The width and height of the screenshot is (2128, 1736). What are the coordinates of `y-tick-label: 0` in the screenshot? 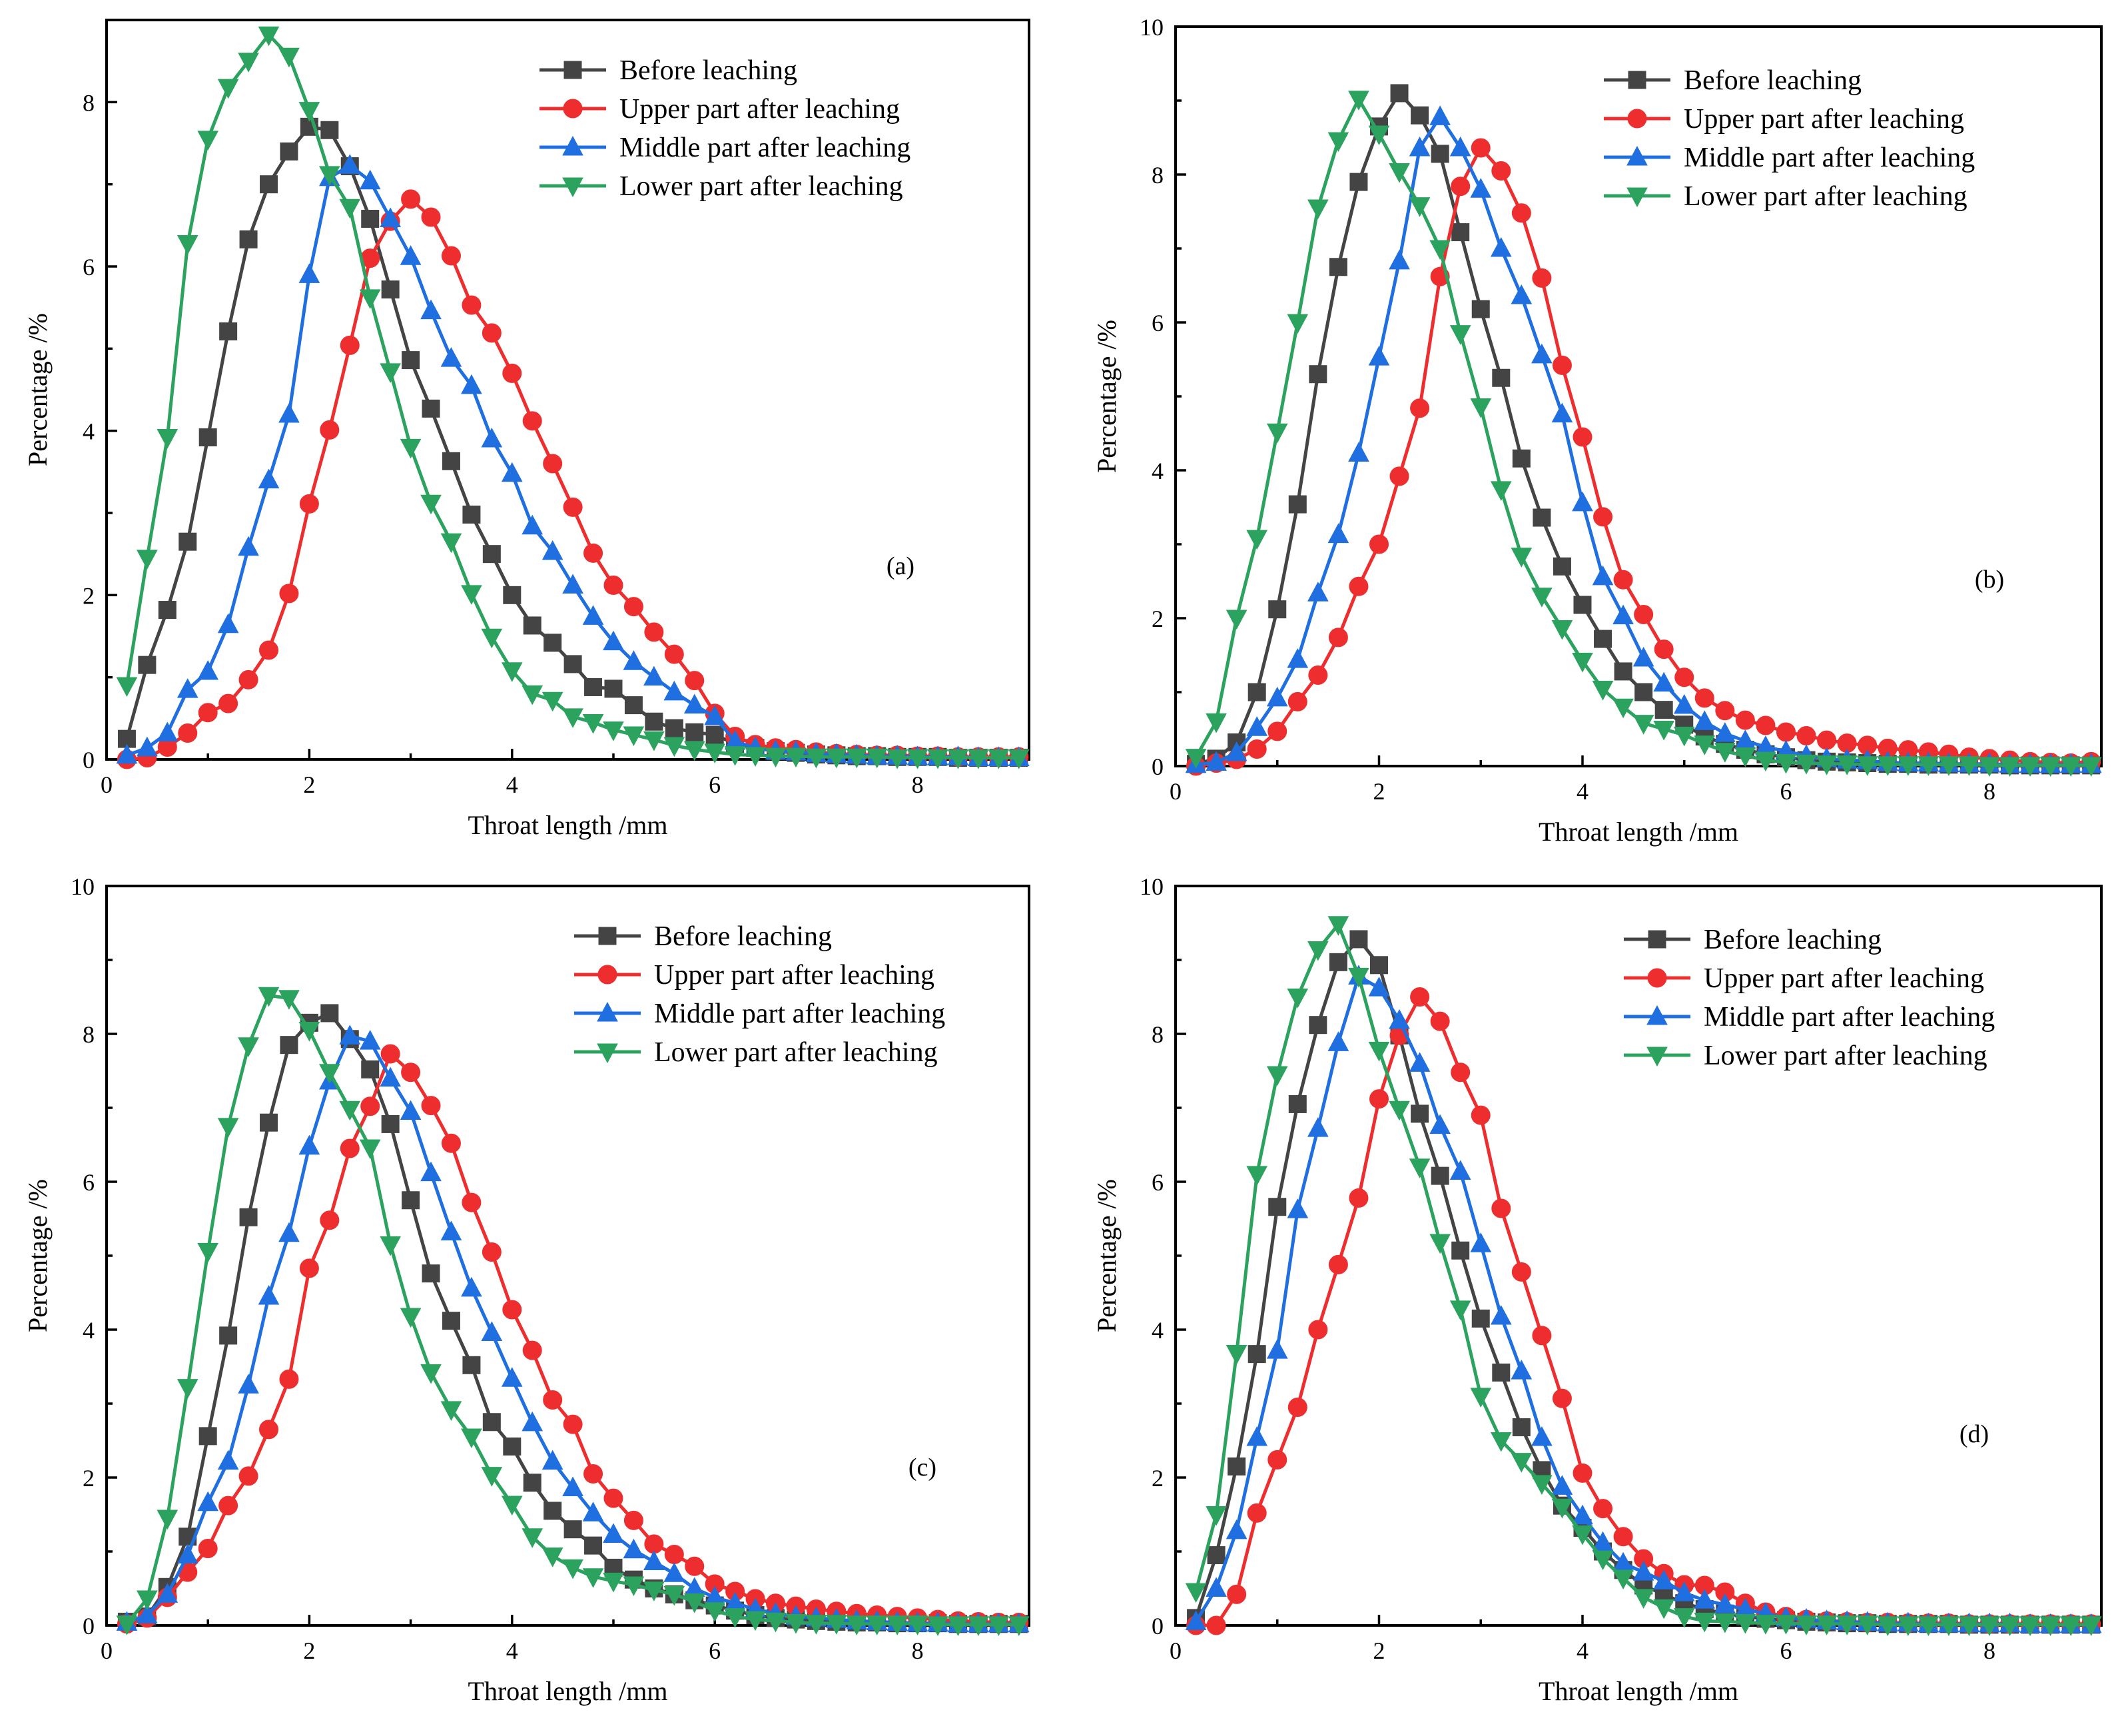 It's located at (1158, 766).